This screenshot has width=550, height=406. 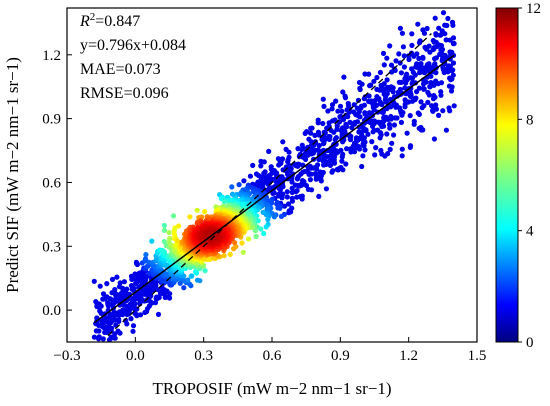 I want to click on stat-mae: MAE=0.073, so click(x=120, y=69).